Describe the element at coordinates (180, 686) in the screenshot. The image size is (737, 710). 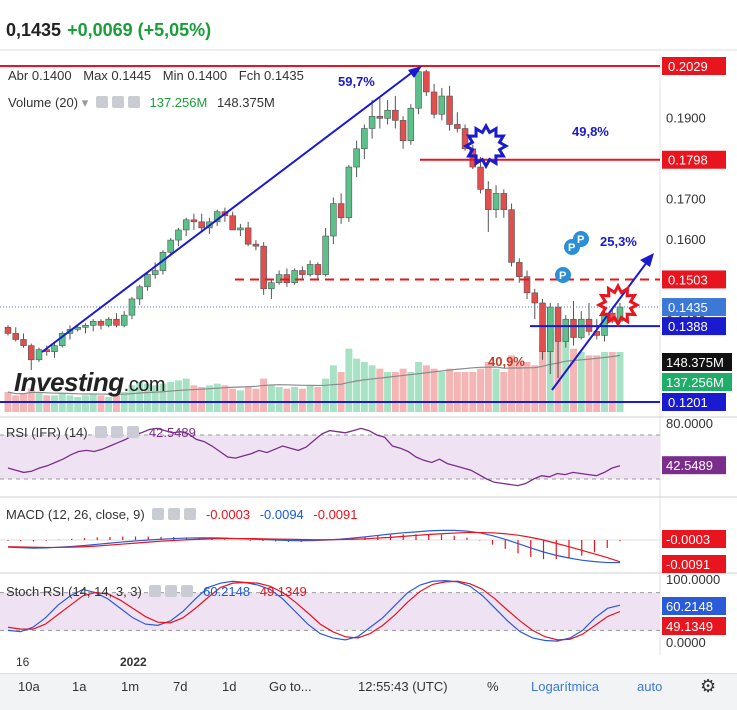
I see `range-7d-button: 7d` at that location.